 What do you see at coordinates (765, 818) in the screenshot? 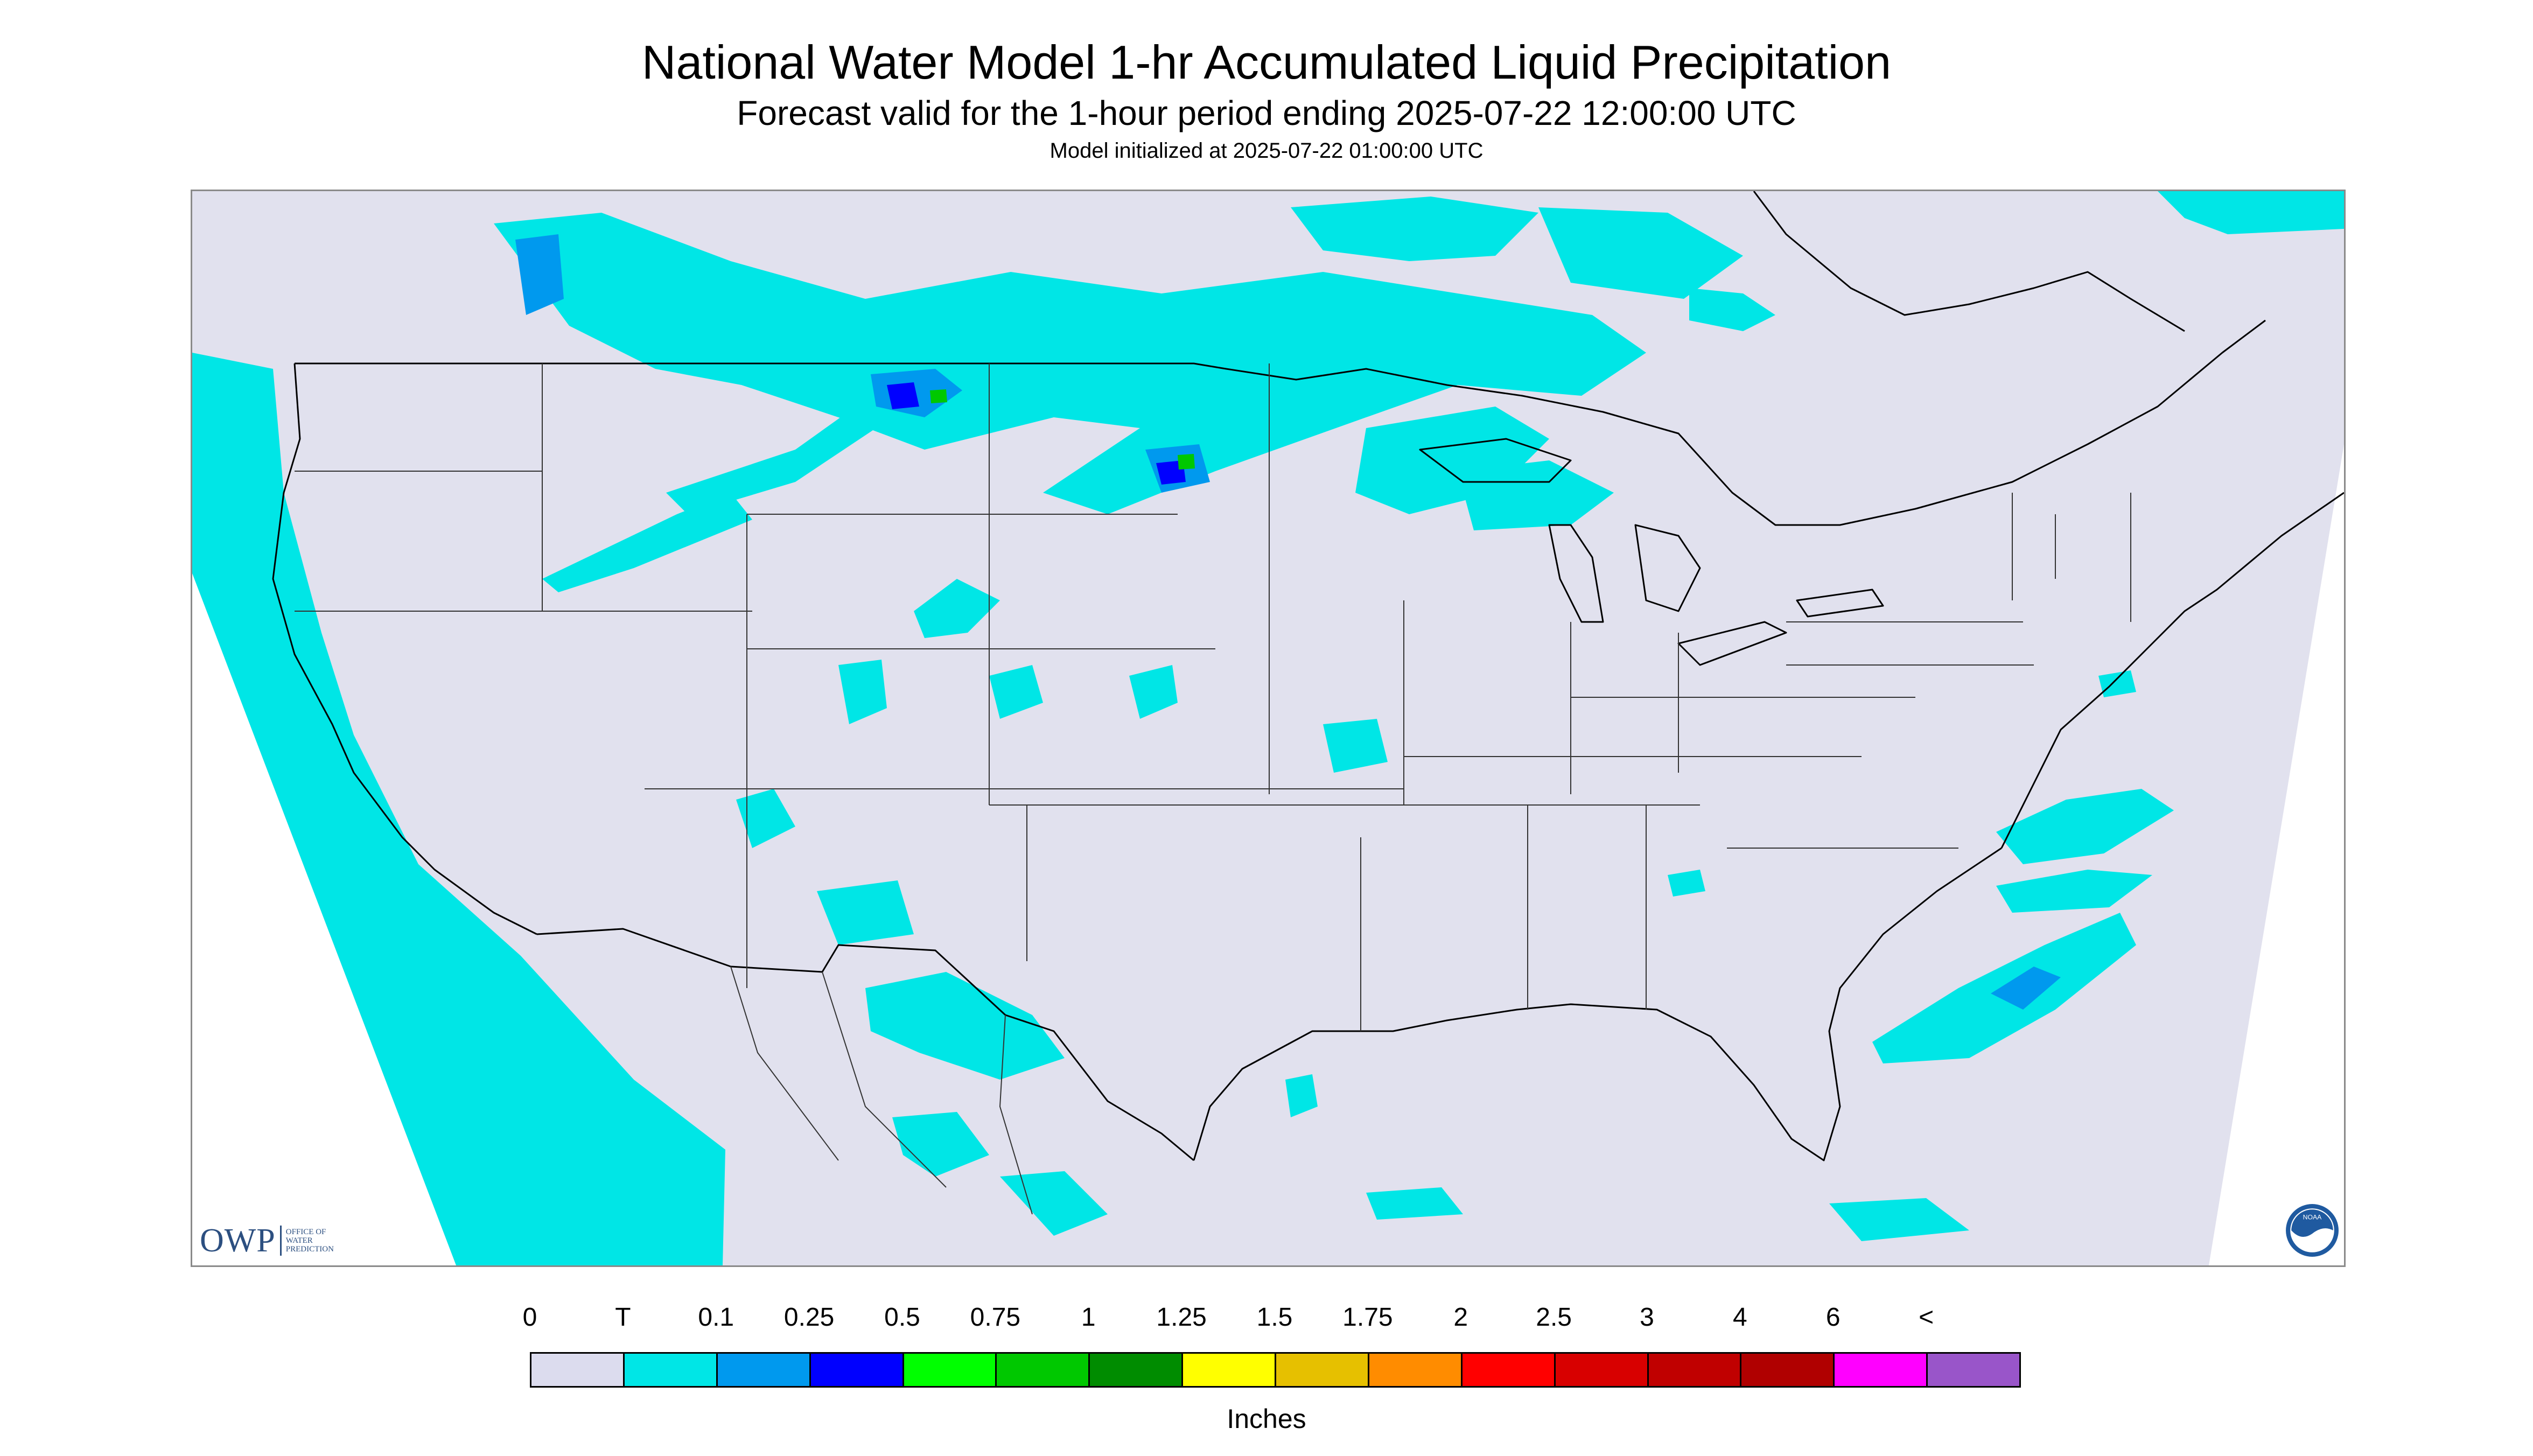
I see `precip-arizona` at bounding box center [765, 818].